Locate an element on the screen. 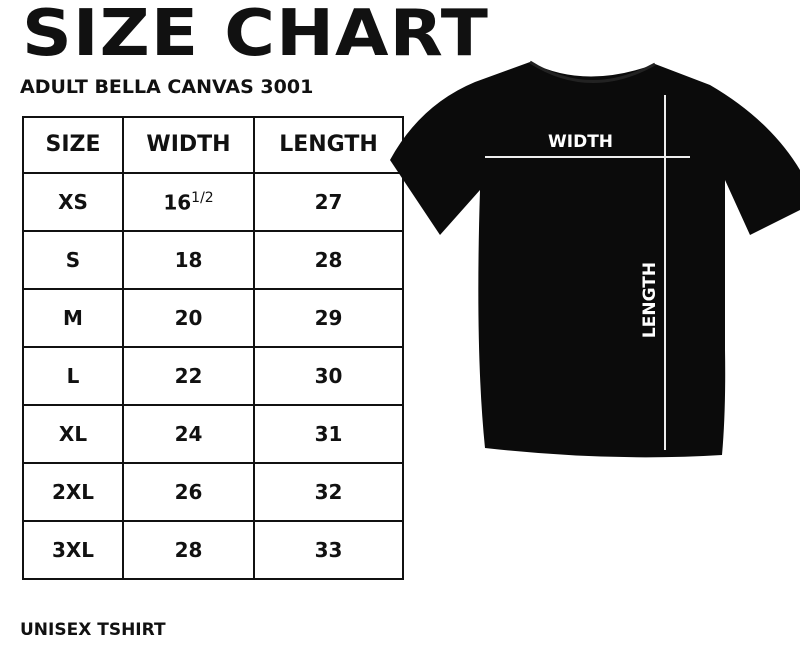 The image size is (800, 649). header-size: SIZE is located at coordinates (73, 145).